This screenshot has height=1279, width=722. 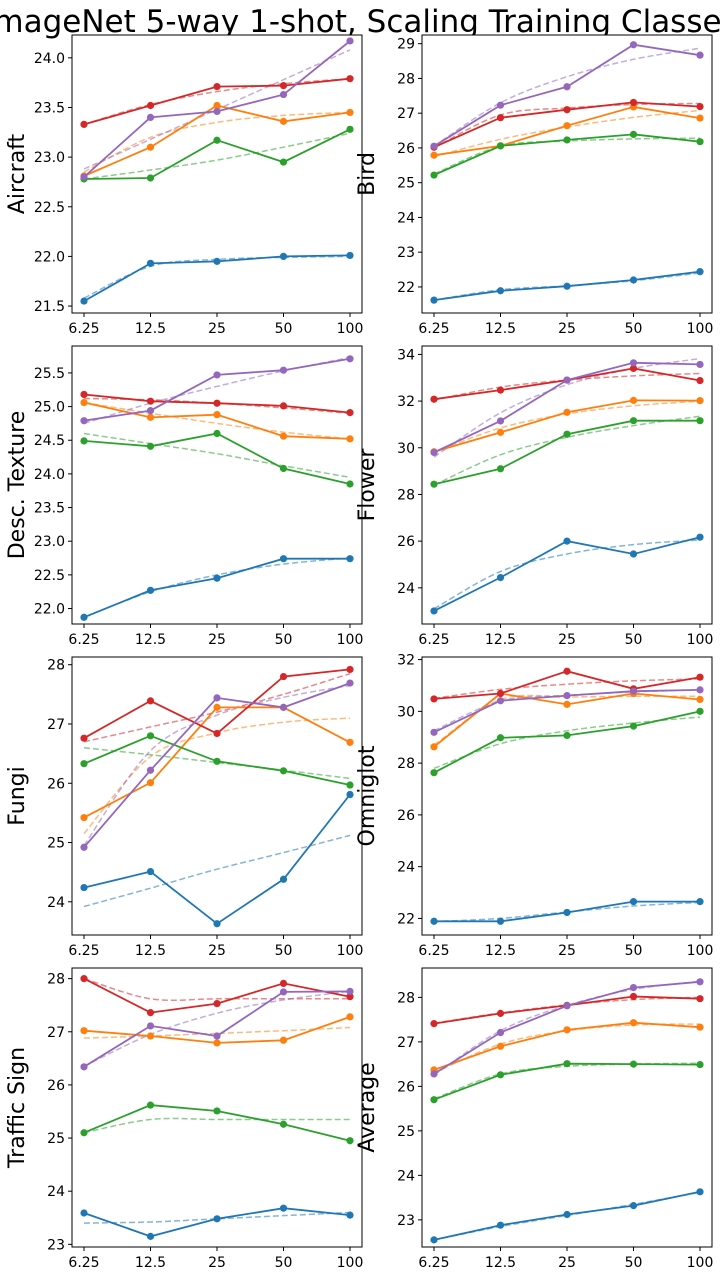 What do you see at coordinates (49, 108) in the screenshot?
I see `y-tick-label: 23.5` at bounding box center [49, 108].